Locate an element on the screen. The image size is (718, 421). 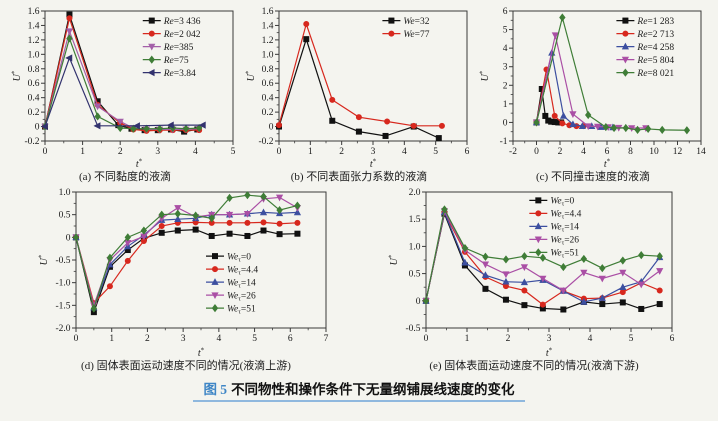
y-tick-label: 2 is located at coordinates (505, 86).